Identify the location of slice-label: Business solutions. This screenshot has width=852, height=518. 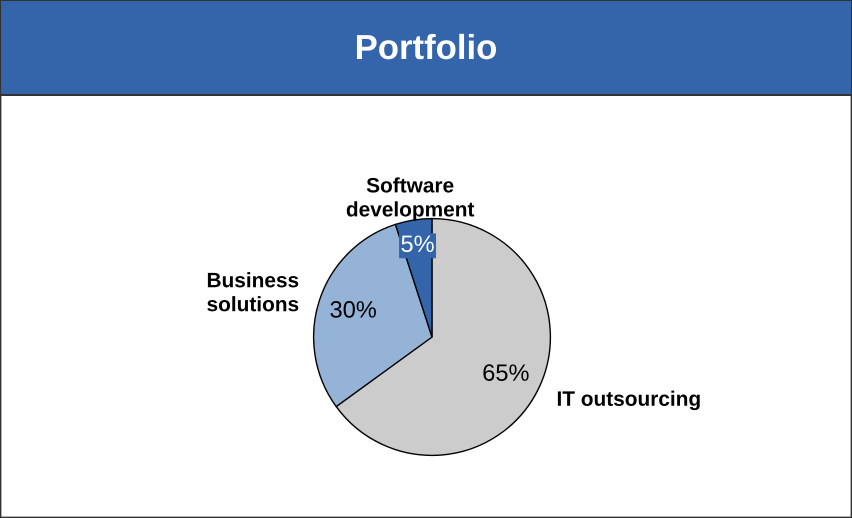
(252, 292).